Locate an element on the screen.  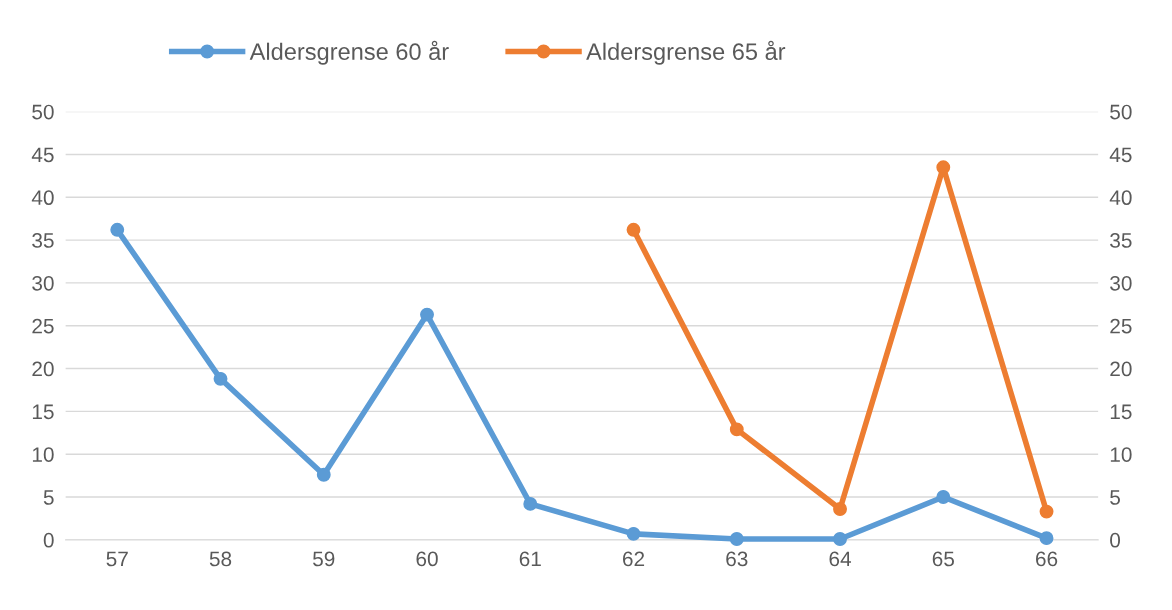
x-tick-label: 65 is located at coordinates (943, 559).